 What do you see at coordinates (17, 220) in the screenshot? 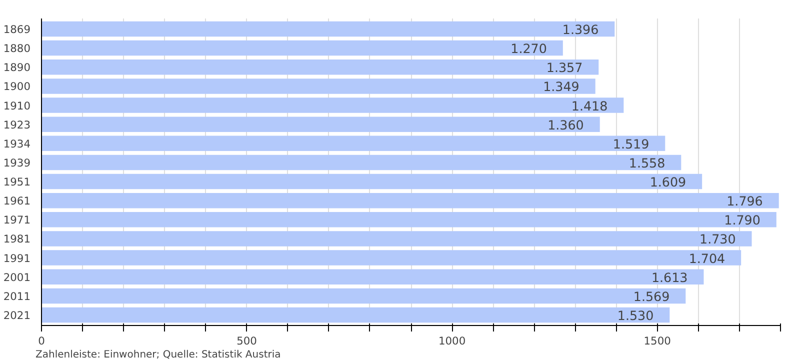
I see `y-tick-label: 1971` at bounding box center [17, 220].